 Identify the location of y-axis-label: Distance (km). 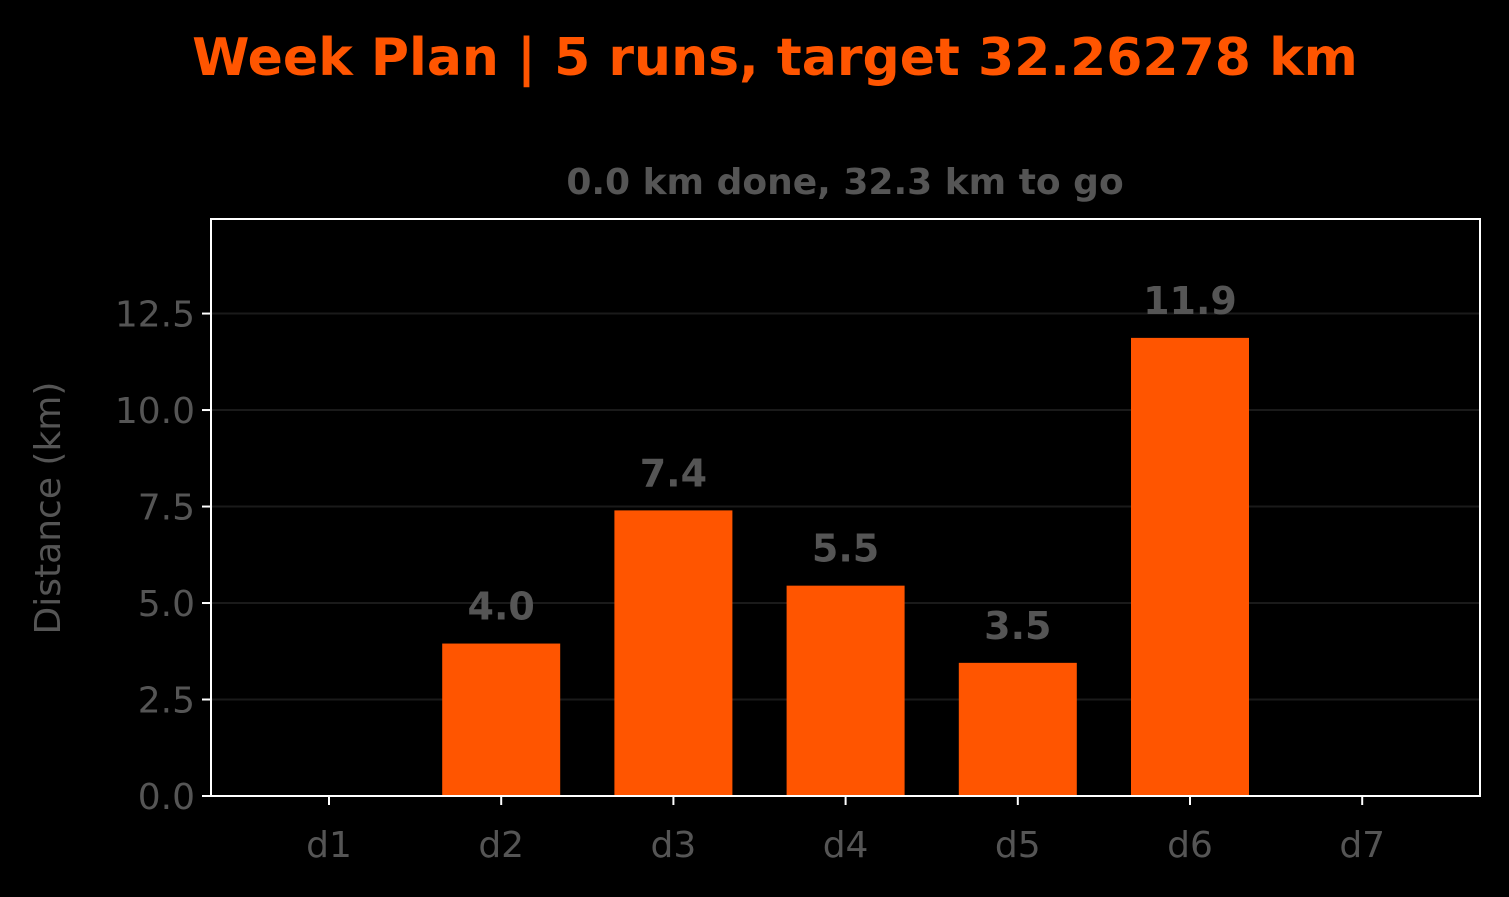
(48, 508).